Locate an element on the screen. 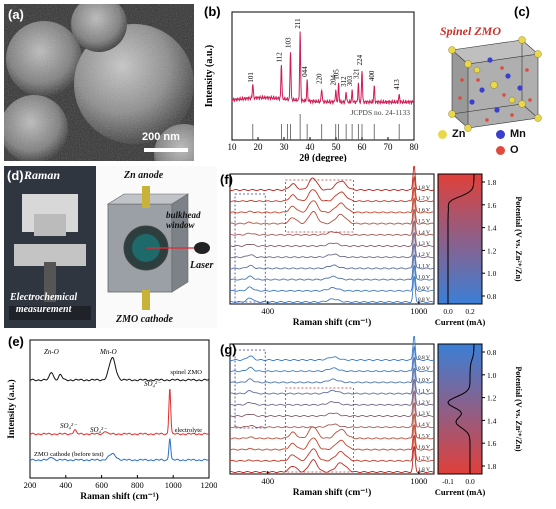 Image resolution: width=556 pixels, height=509 pixels. x-tick-label: 30 is located at coordinates (285, 147).